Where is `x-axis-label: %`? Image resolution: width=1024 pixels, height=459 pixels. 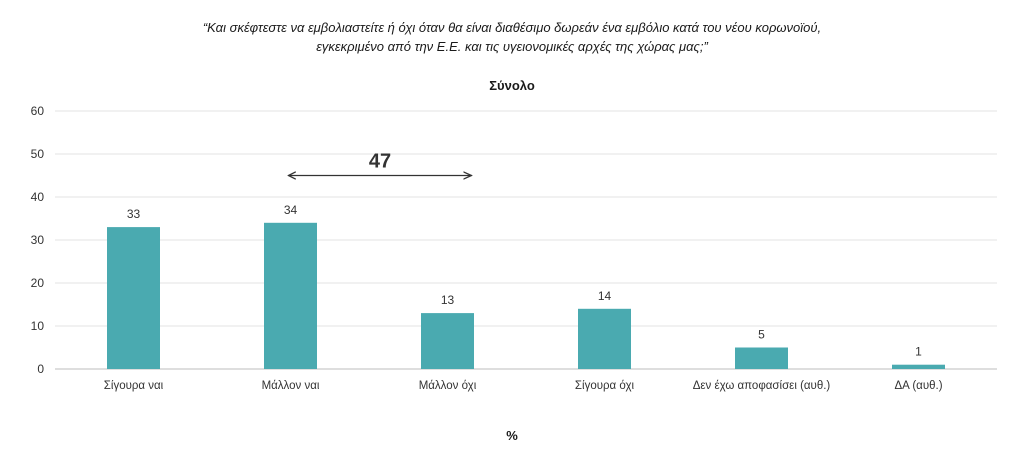 x-axis-label: % is located at coordinates (512, 435).